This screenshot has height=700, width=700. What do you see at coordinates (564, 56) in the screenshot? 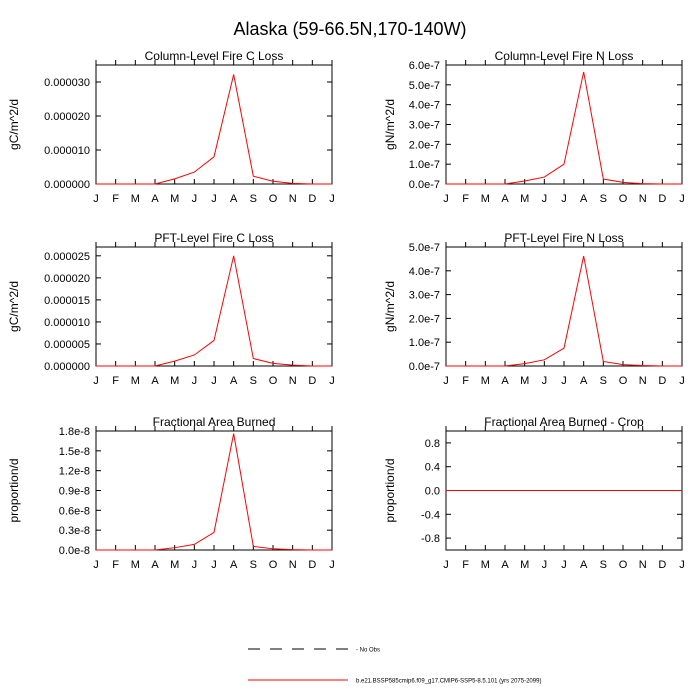
I see `chart-title: Column-Level Fire N Loss` at bounding box center [564, 56].